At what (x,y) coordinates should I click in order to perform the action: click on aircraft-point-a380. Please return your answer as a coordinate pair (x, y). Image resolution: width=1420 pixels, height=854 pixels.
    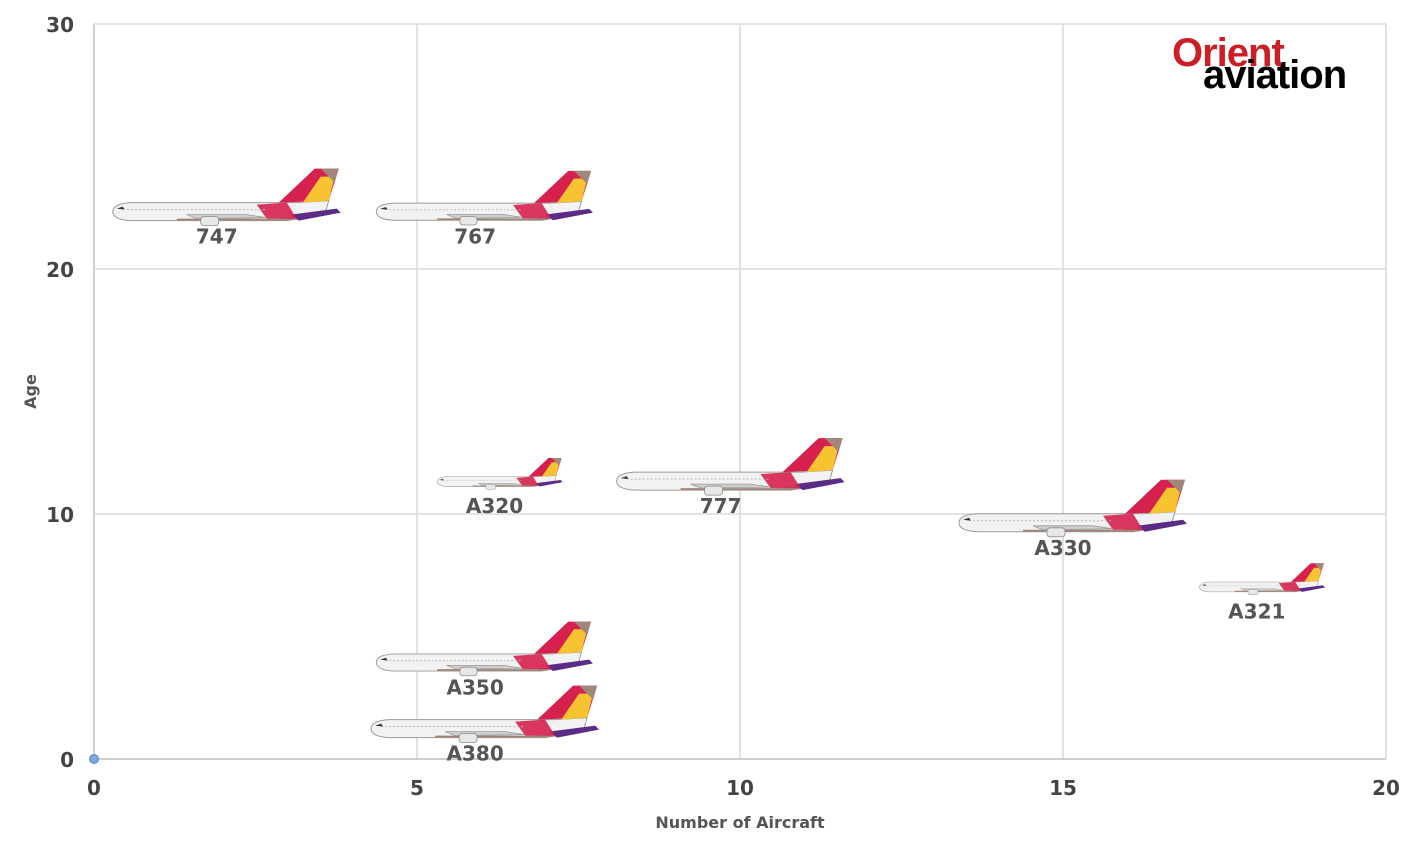
    Looking at the image, I should click on (485, 714).